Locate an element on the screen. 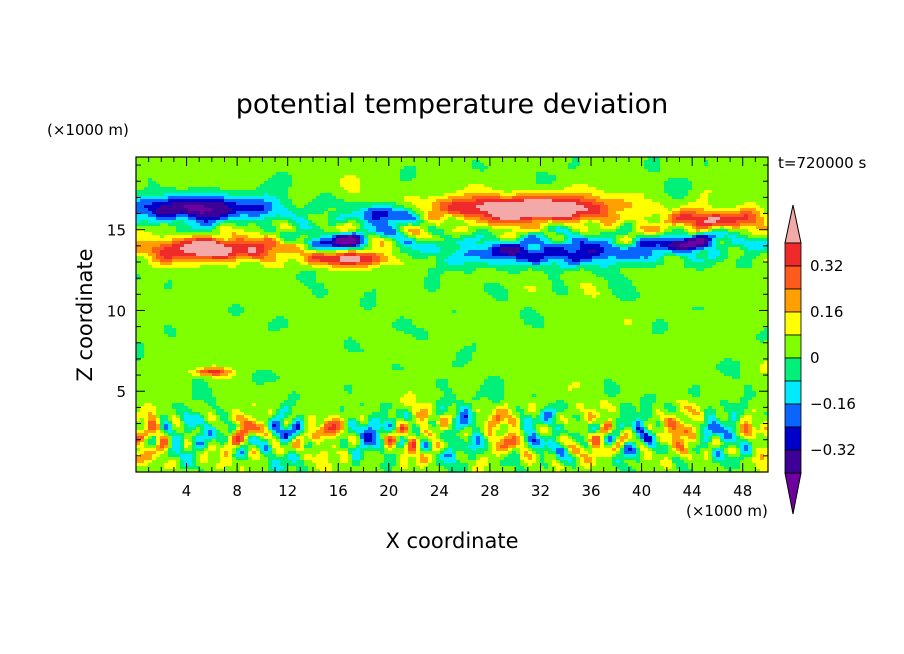 The width and height of the screenshot is (904, 654). x-unit-label: (×1000 m) is located at coordinates (727, 511).